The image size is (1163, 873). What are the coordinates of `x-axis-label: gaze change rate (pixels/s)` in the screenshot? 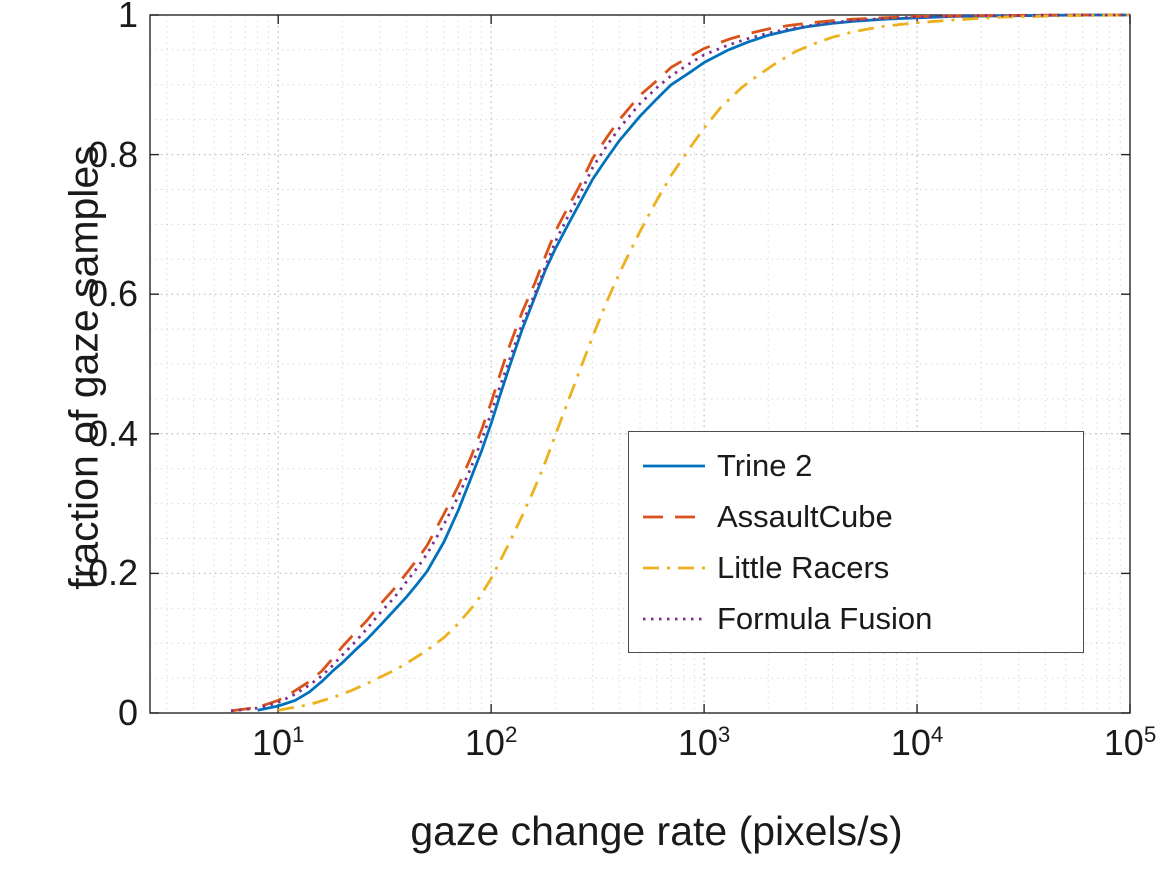 It's located at (656, 831).